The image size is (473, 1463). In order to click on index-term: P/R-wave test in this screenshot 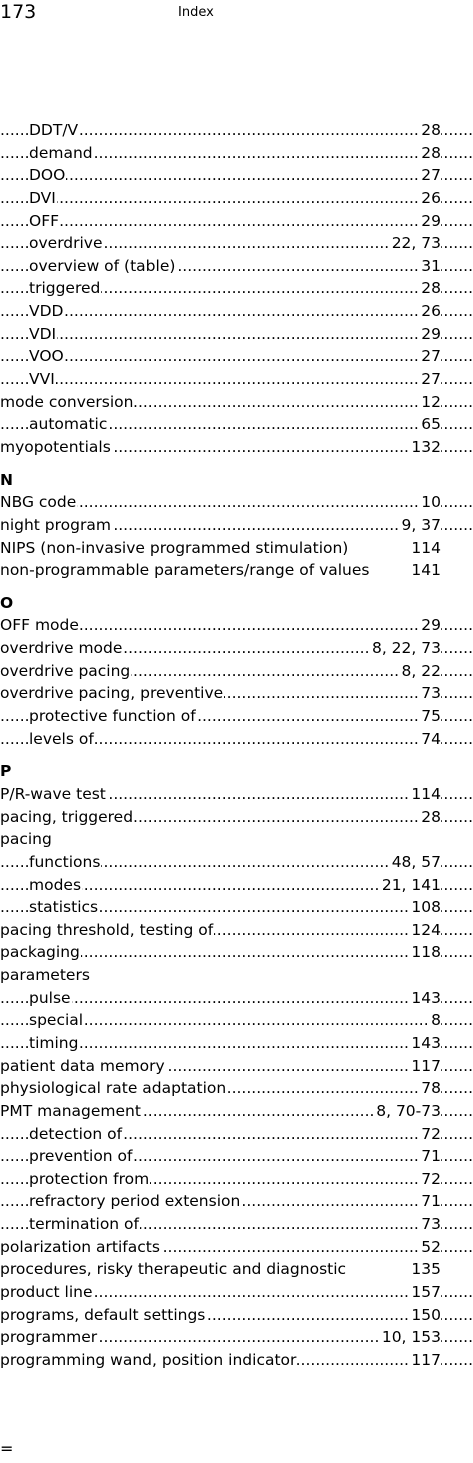, I will do `click(53, 793)`.